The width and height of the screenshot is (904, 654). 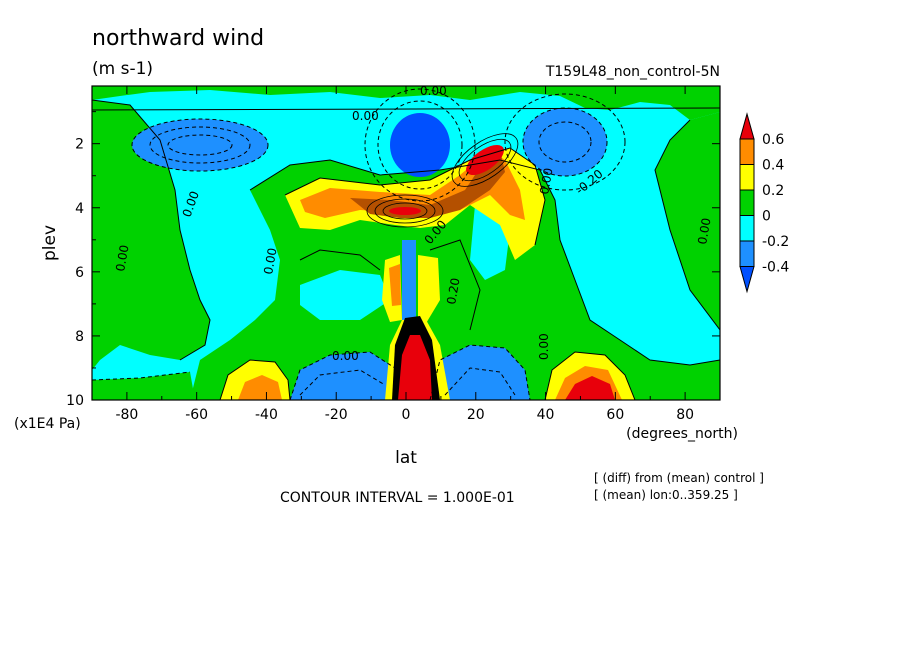 What do you see at coordinates (79, 337) in the screenshot?
I see `y-tick-label: 8` at bounding box center [79, 337].